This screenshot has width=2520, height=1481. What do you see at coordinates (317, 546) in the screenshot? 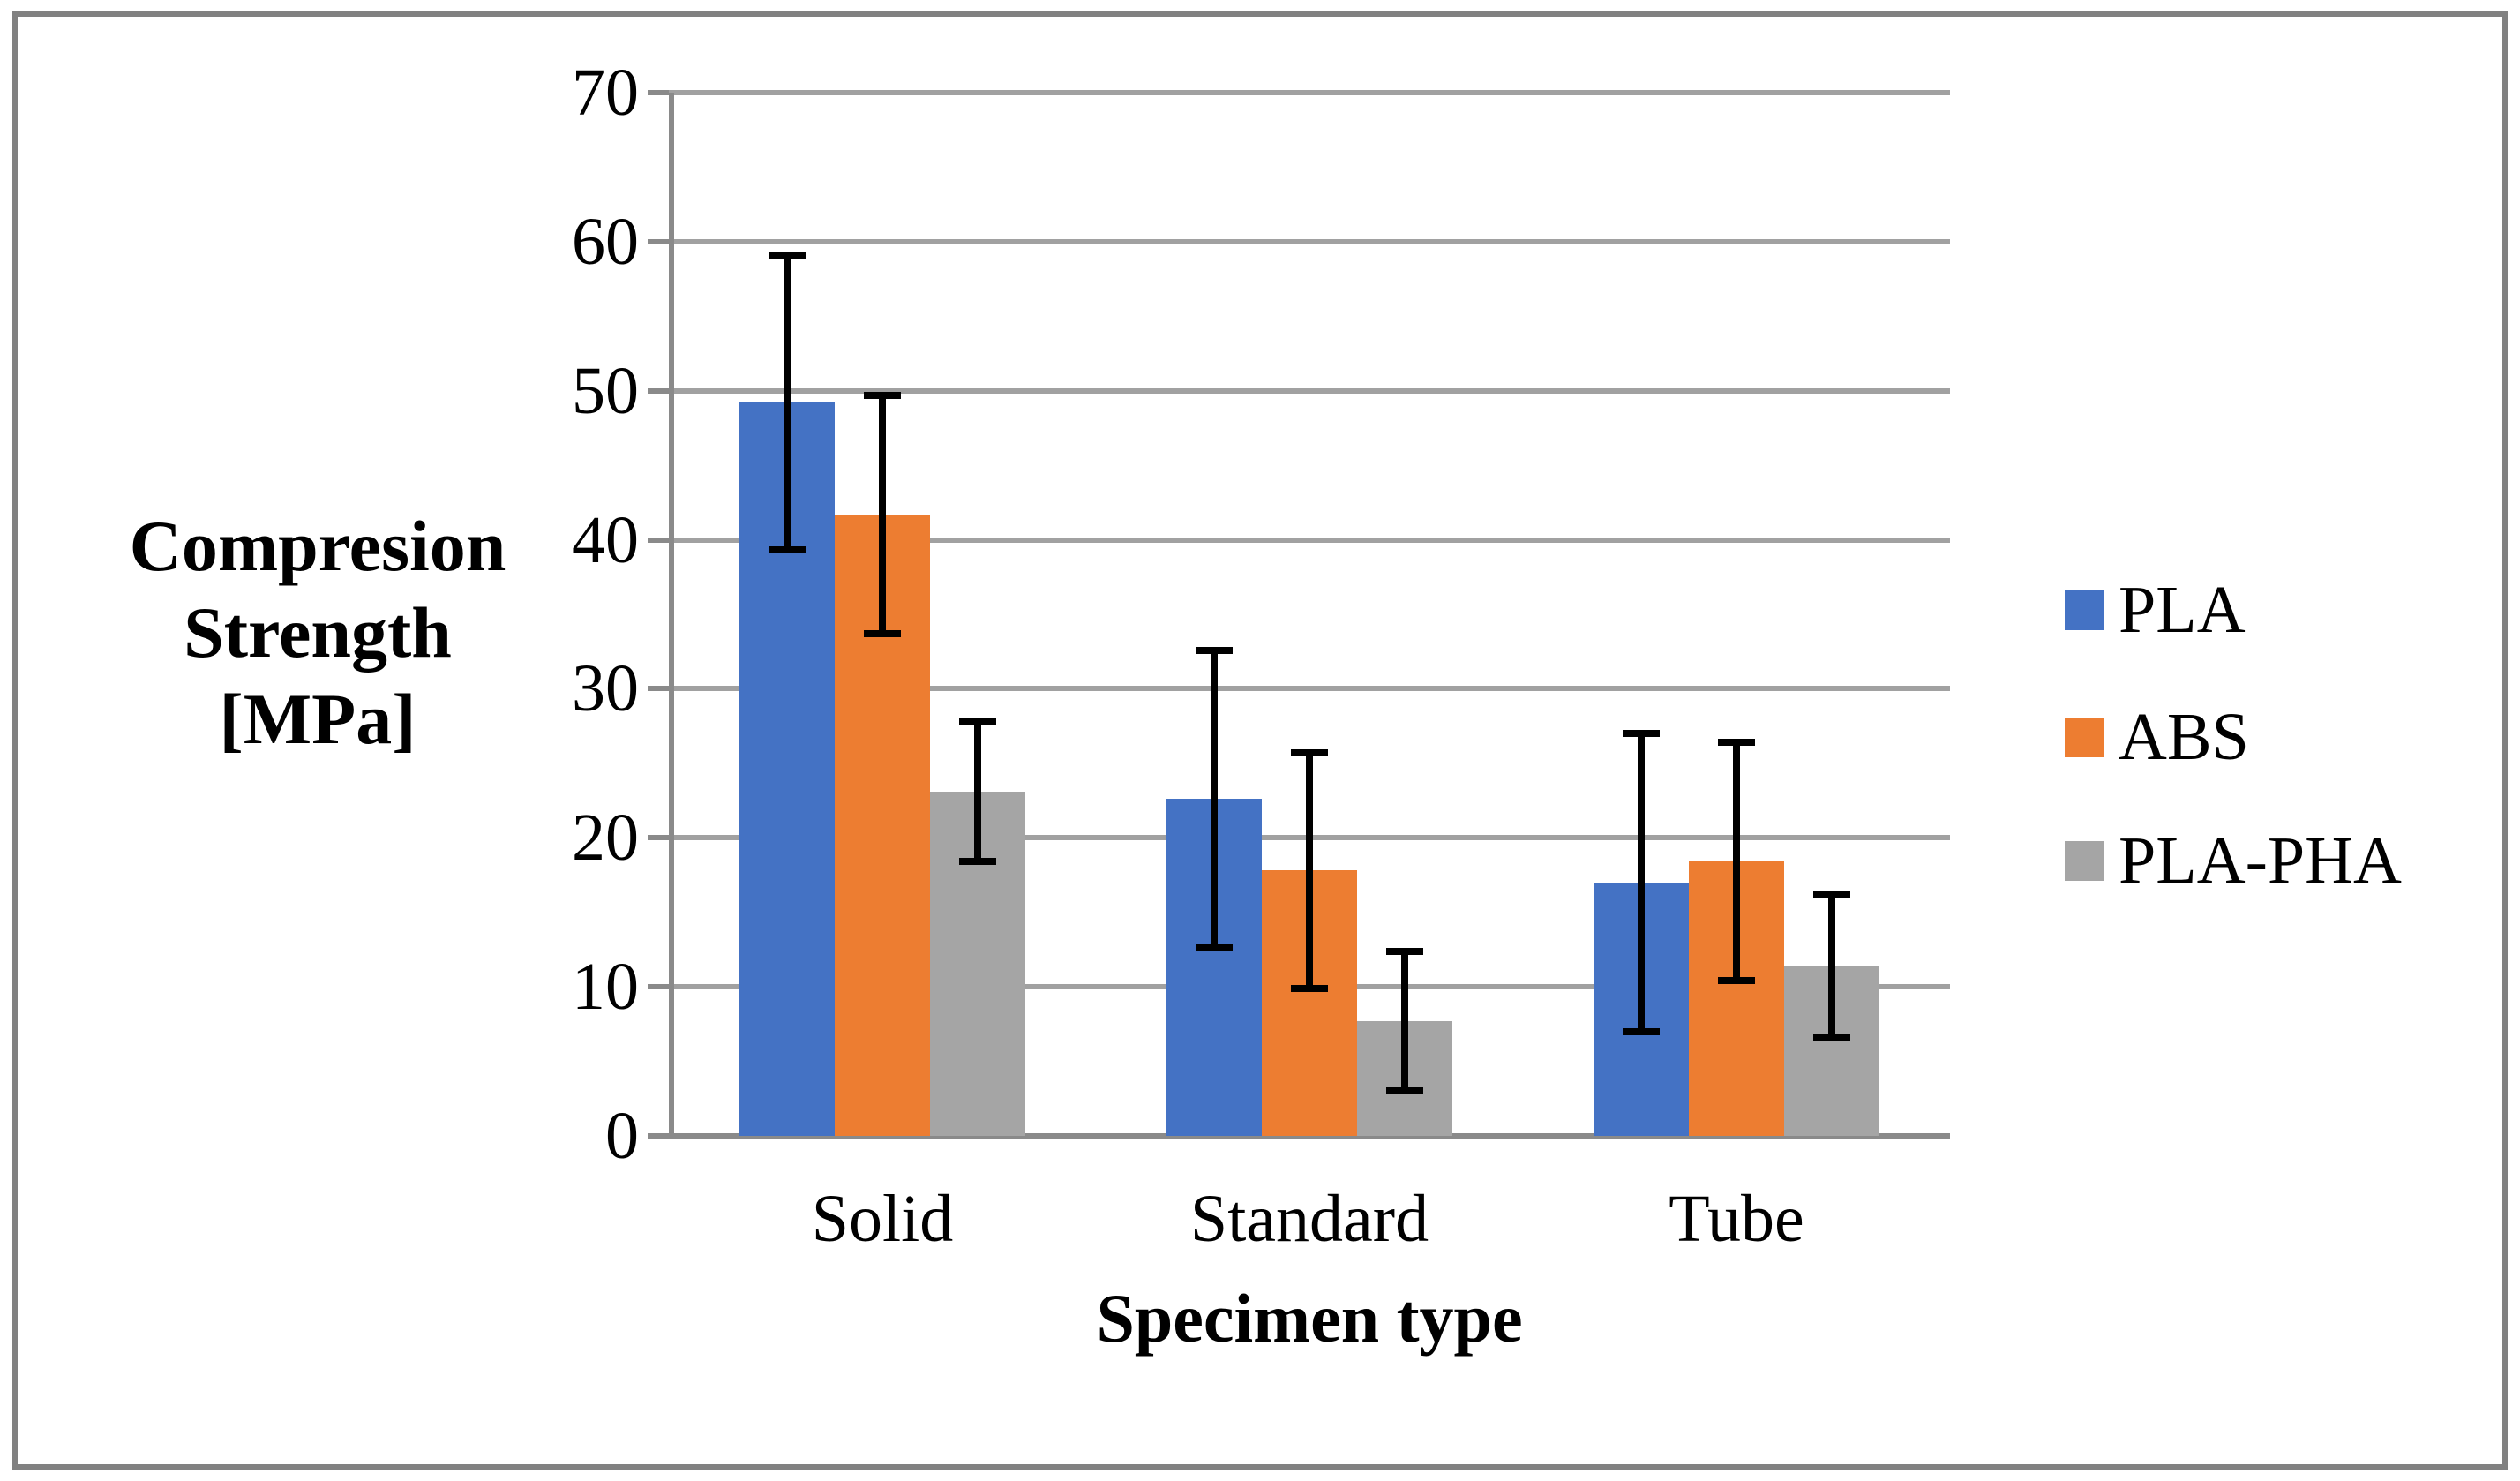
I see `y-axis-title-line1: Compresion` at bounding box center [317, 546].